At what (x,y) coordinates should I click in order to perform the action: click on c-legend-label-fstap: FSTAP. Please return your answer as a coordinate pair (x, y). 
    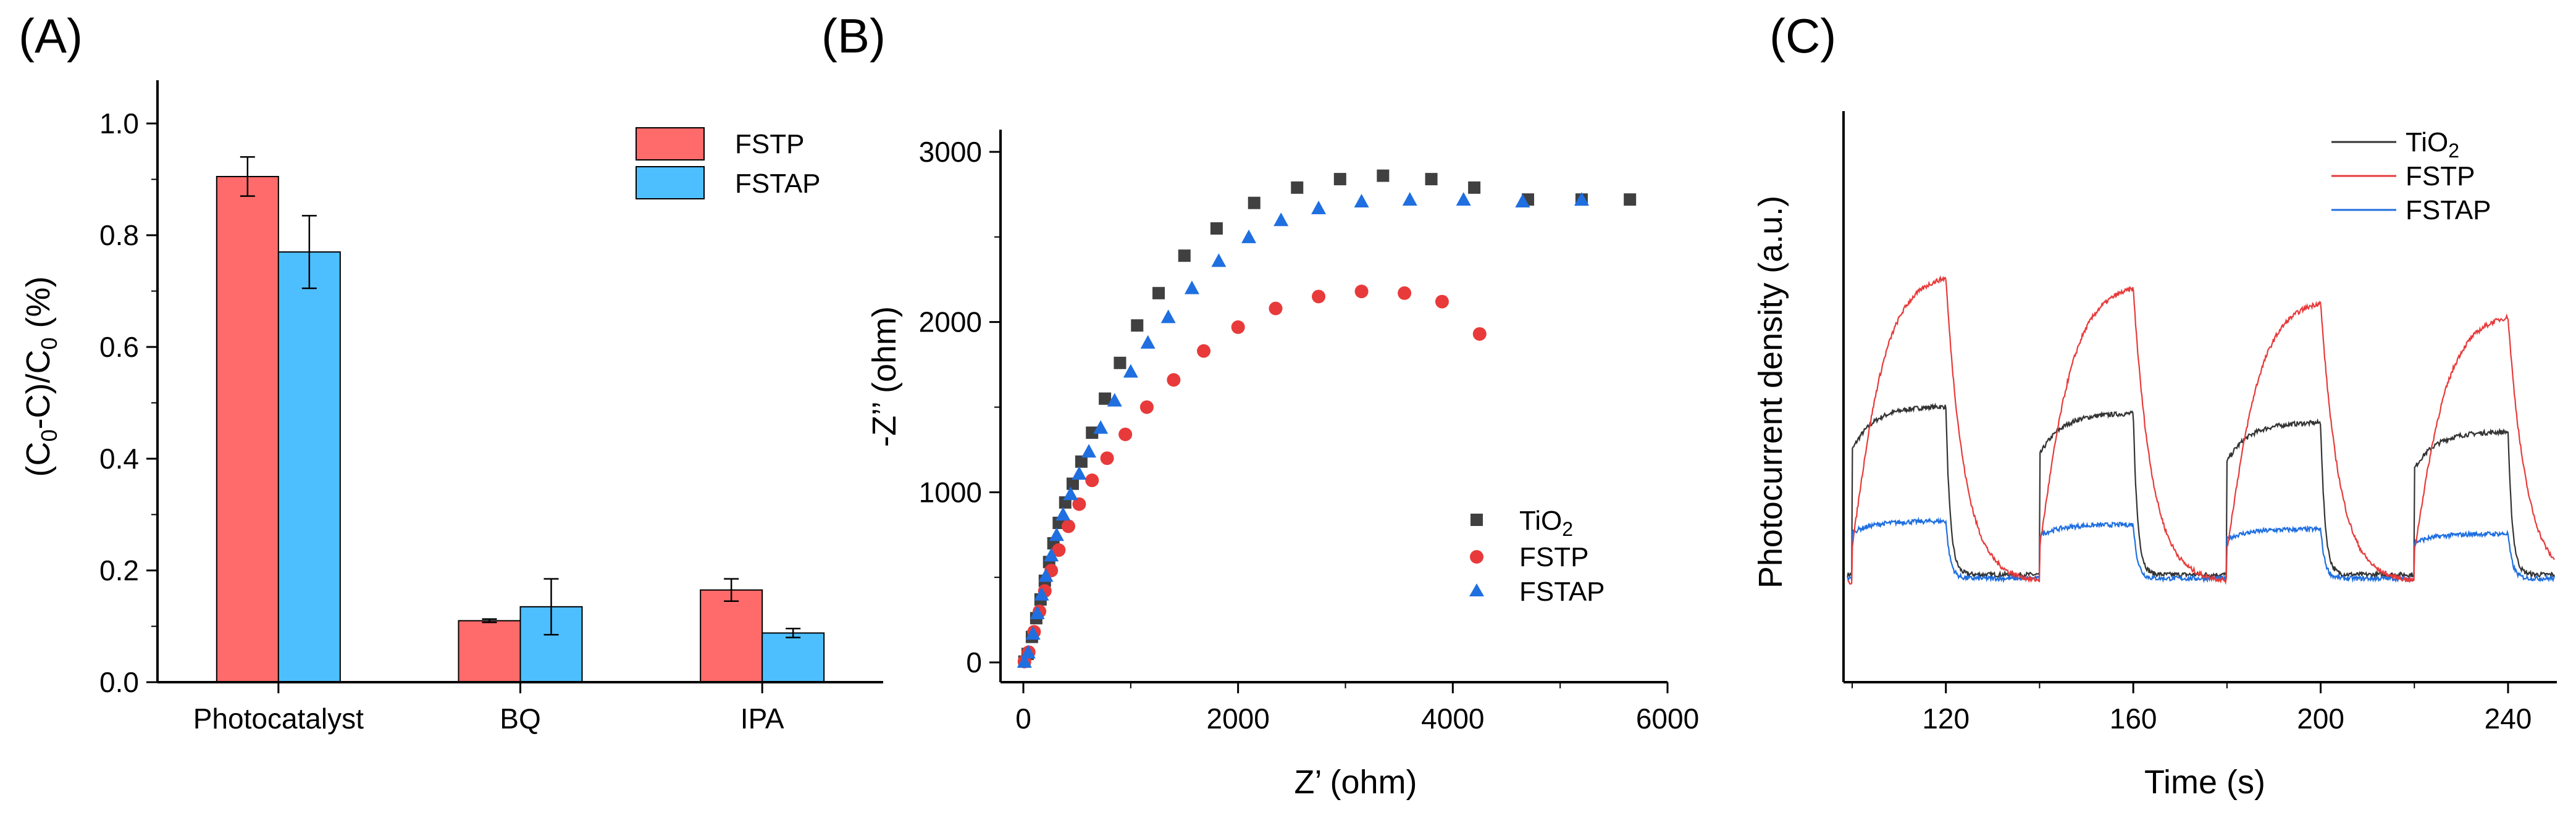
    Looking at the image, I should click on (2448, 210).